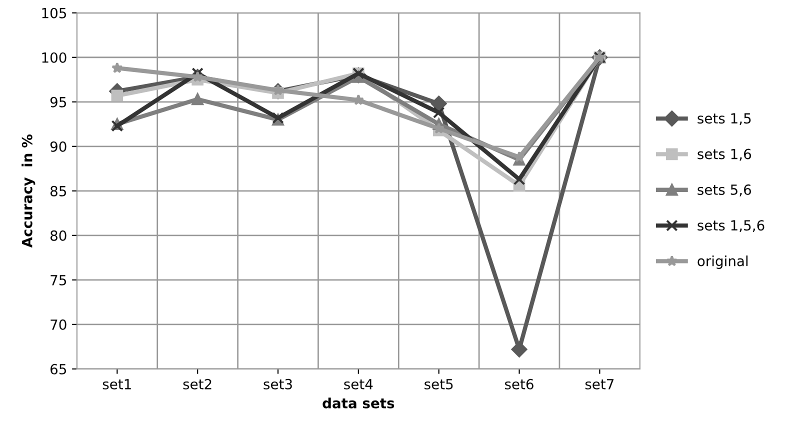 This screenshot has height=429, width=810. Describe the element at coordinates (29, 191) in the screenshot. I see `y-axis-title: Accuracy in %` at that location.